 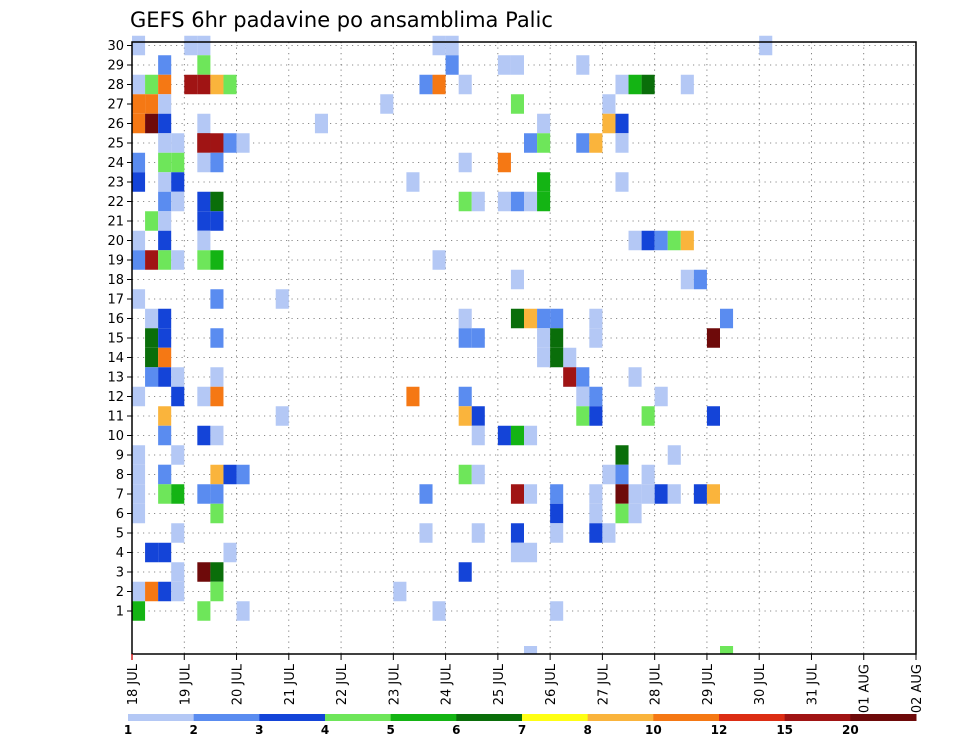 What do you see at coordinates (238, 684) in the screenshot?
I see `x-tick-label: 20 JUL` at bounding box center [238, 684].